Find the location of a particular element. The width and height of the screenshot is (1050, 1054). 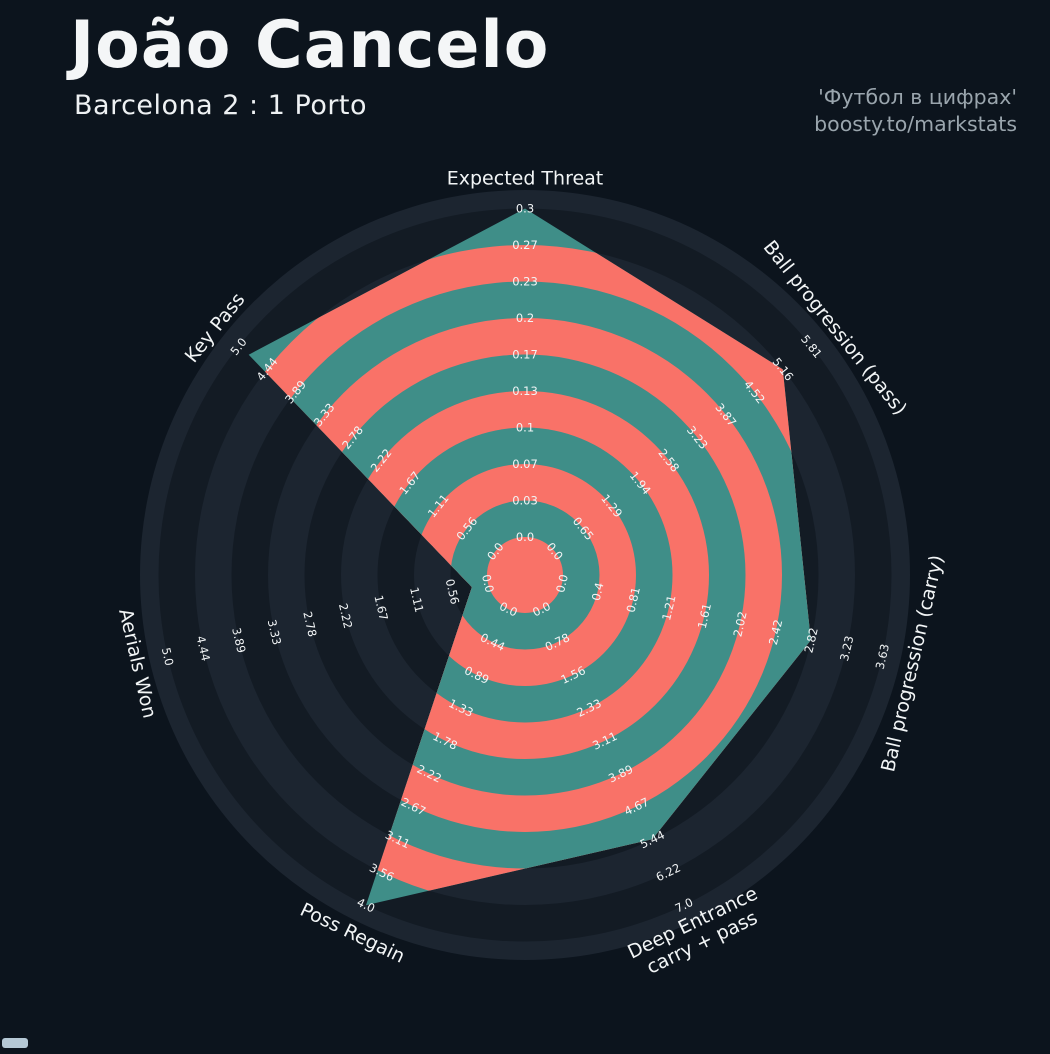

tick-label: 0.3 is located at coordinates (525, 209).